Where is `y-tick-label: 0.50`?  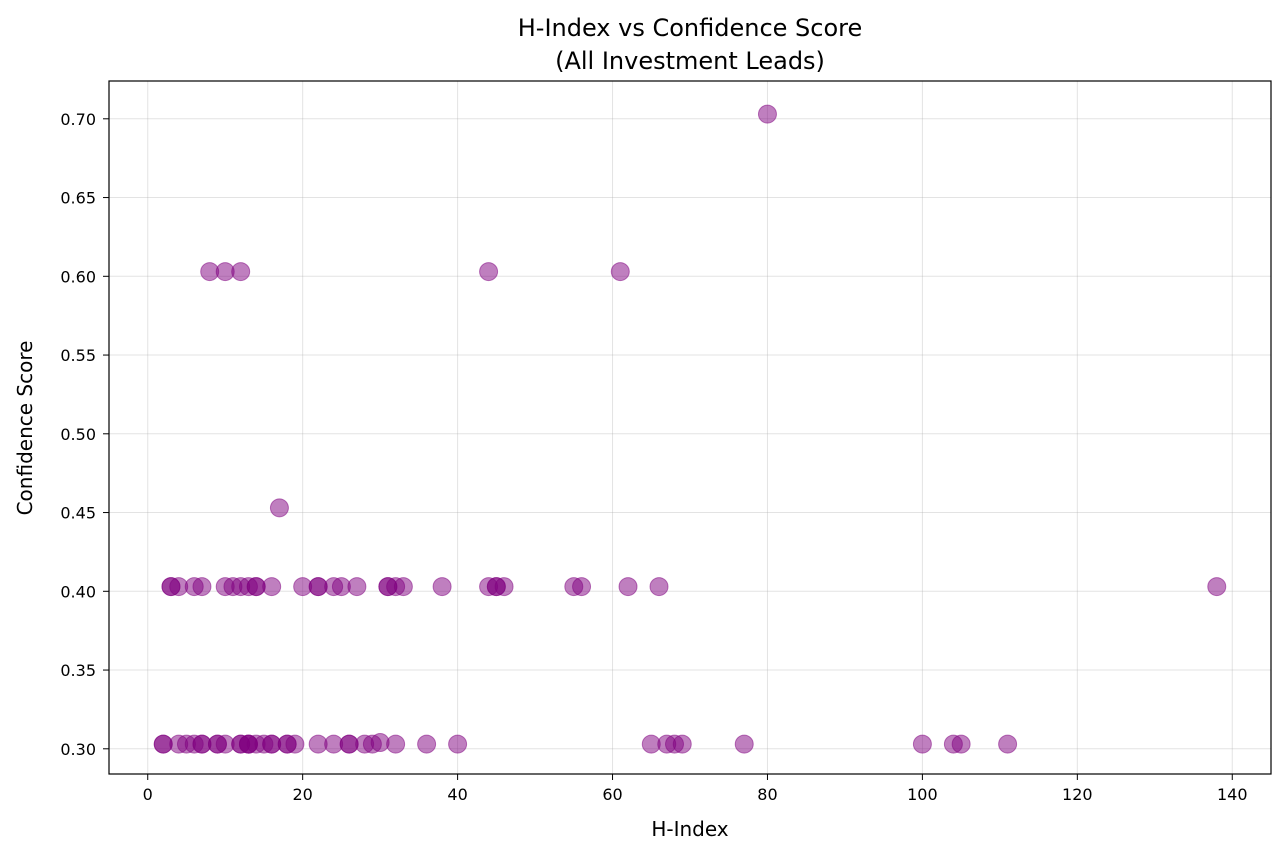
y-tick-label: 0.50 is located at coordinates (78, 434).